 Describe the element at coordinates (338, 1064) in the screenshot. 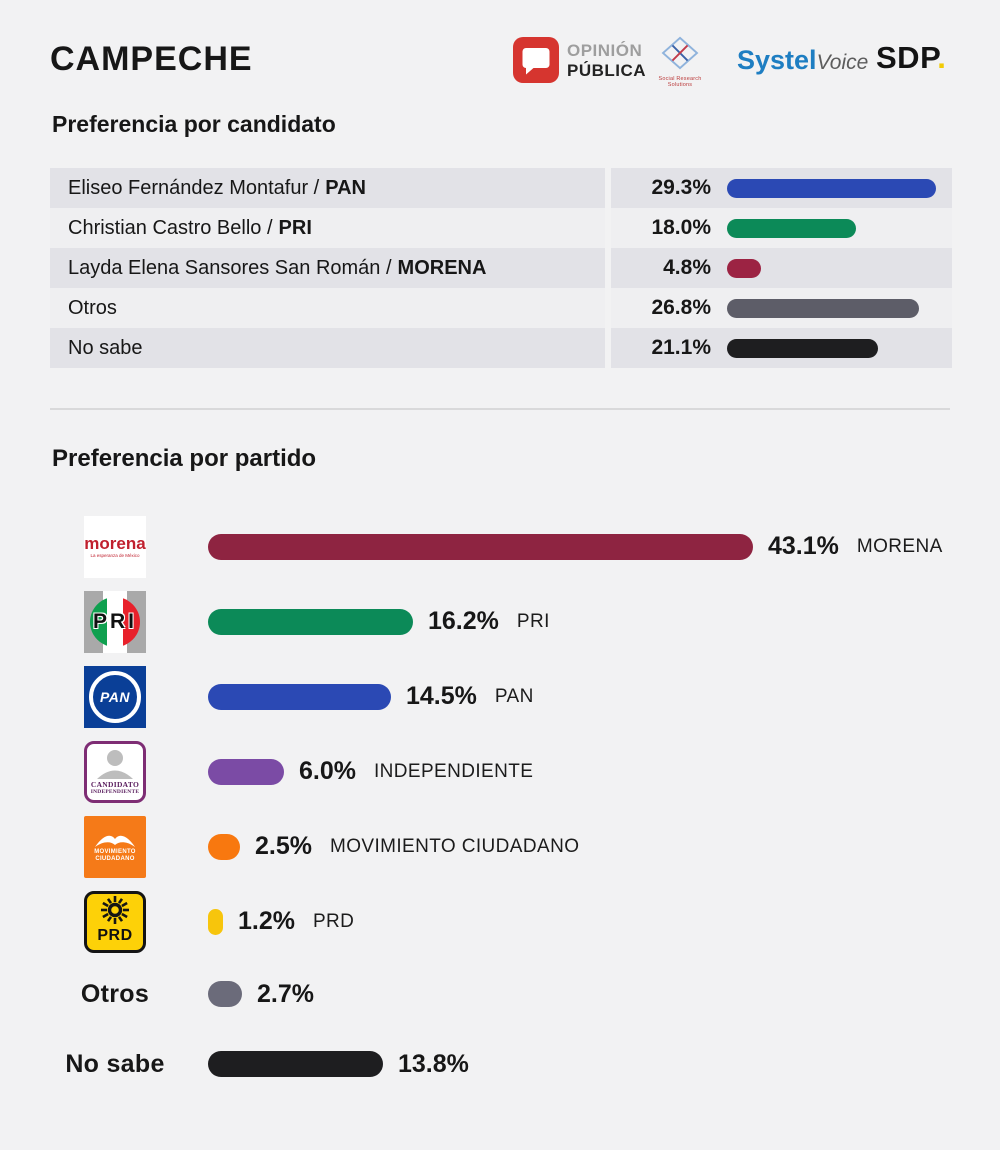

I see `party-bar-area: 13.8%` at that location.